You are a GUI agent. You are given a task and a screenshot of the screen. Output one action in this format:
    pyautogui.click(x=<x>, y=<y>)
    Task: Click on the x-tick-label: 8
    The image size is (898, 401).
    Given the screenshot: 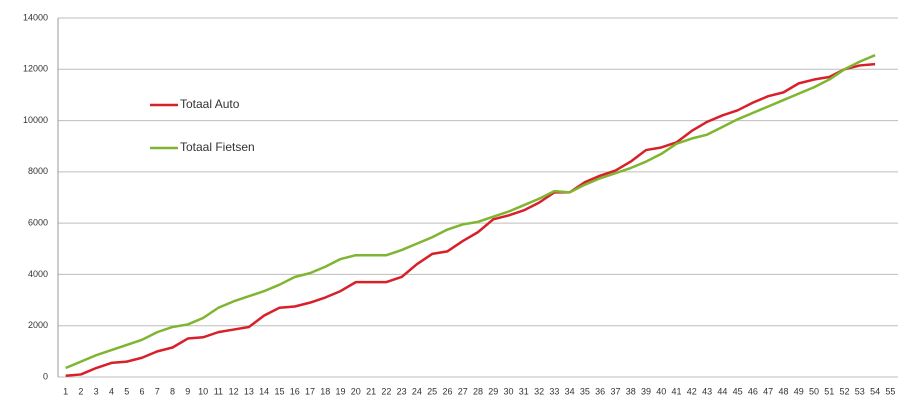 What is the action you would take?
    pyautogui.click(x=172, y=391)
    